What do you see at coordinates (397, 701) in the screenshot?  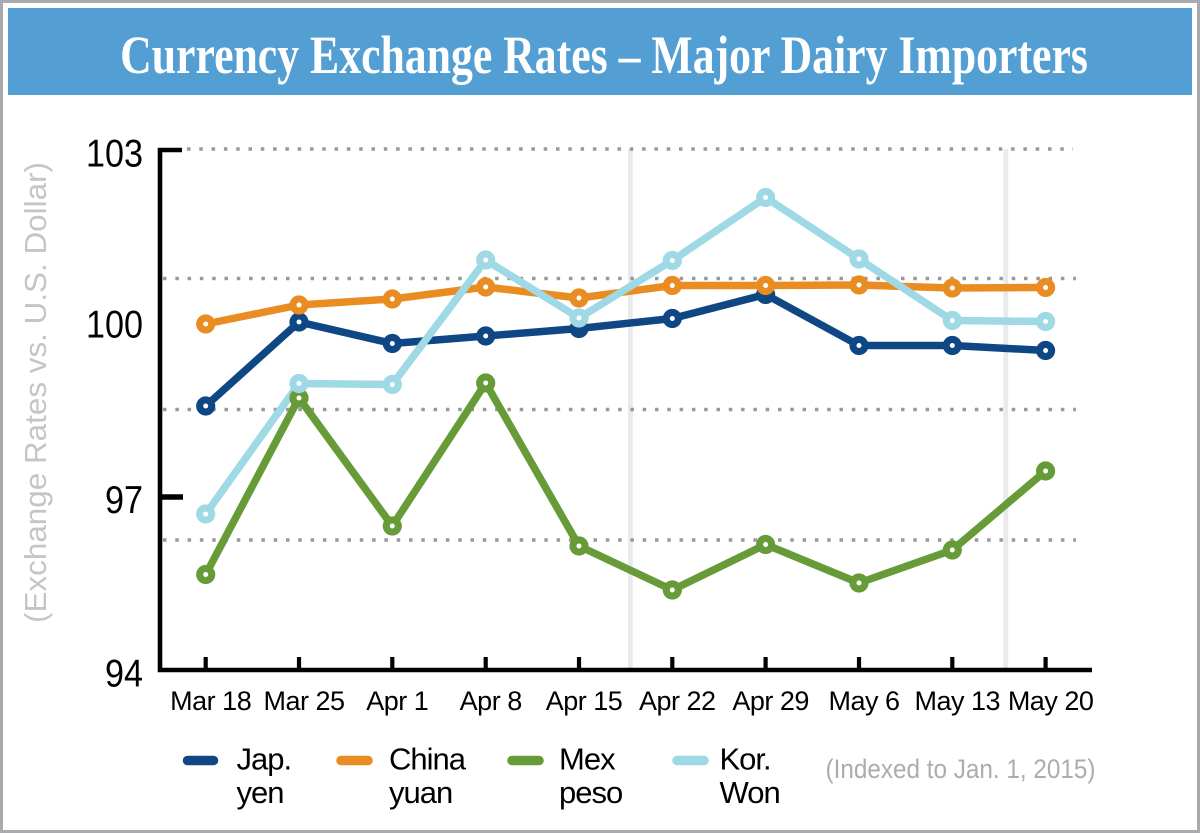 I see `svg-text: Apr 1` at bounding box center [397, 701].